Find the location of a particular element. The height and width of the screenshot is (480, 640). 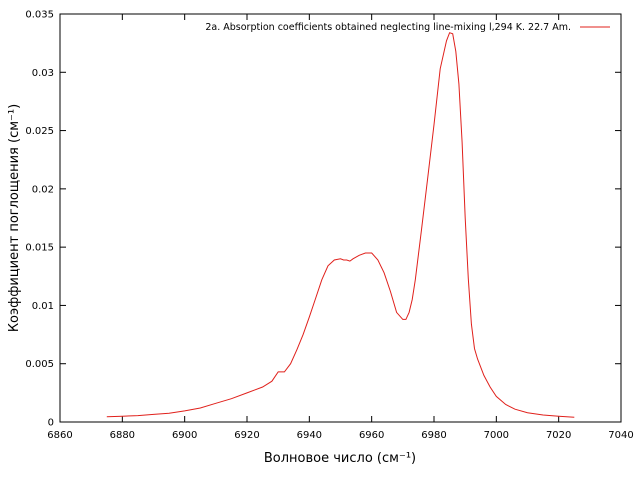

x-tick-label: 6860 is located at coordinates (59, 435).